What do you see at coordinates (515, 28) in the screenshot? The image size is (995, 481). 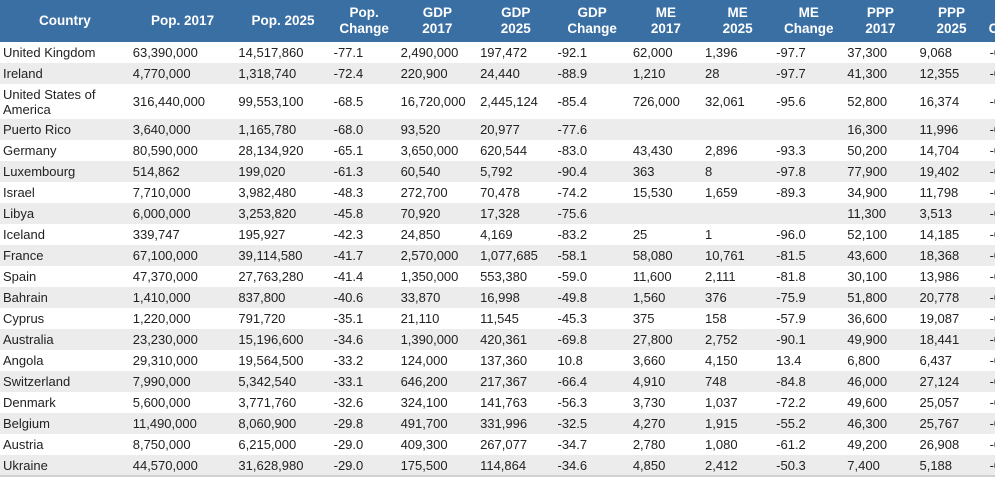 I see `column-header-label: 2025` at bounding box center [515, 28].